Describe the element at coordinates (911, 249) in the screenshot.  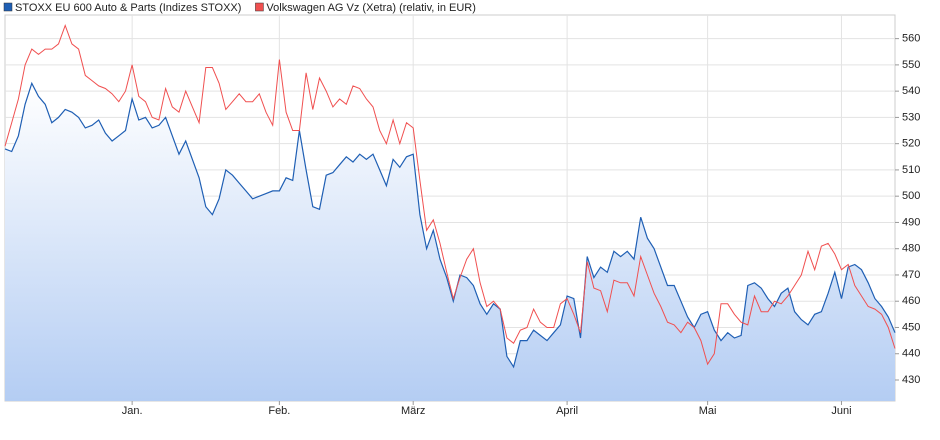
I see `y-tick-label: 480` at that location.